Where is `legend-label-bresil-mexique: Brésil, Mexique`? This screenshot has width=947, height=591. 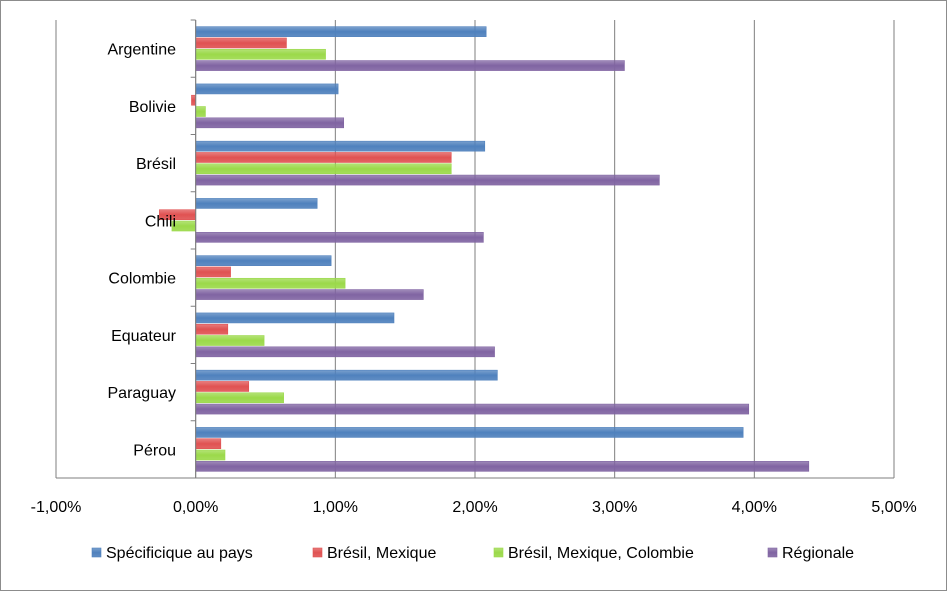
legend-label-bresil-mexique: Brésil, Mexique is located at coordinates (381, 553).